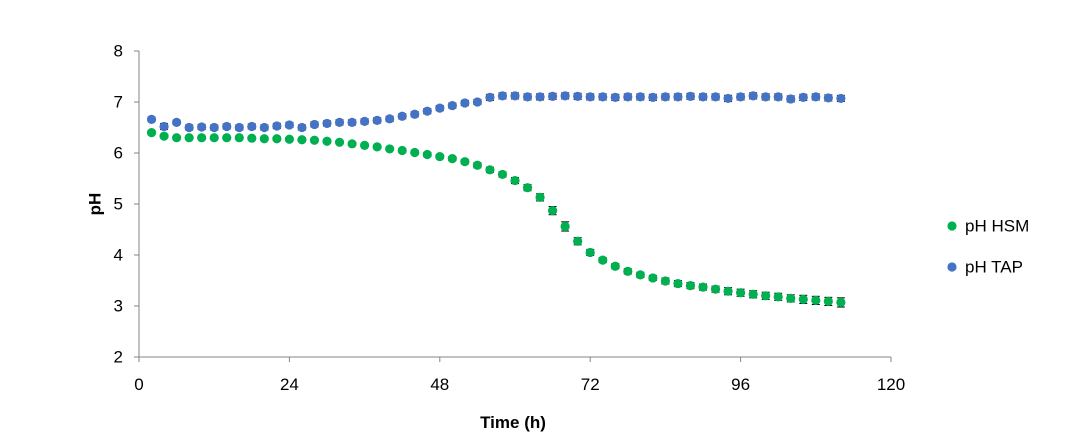 This screenshot has width=1083, height=442. Describe the element at coordinates (997, 226) in the screenshot. I see `legend-label-ph-hsm: pH HSM` at that location.